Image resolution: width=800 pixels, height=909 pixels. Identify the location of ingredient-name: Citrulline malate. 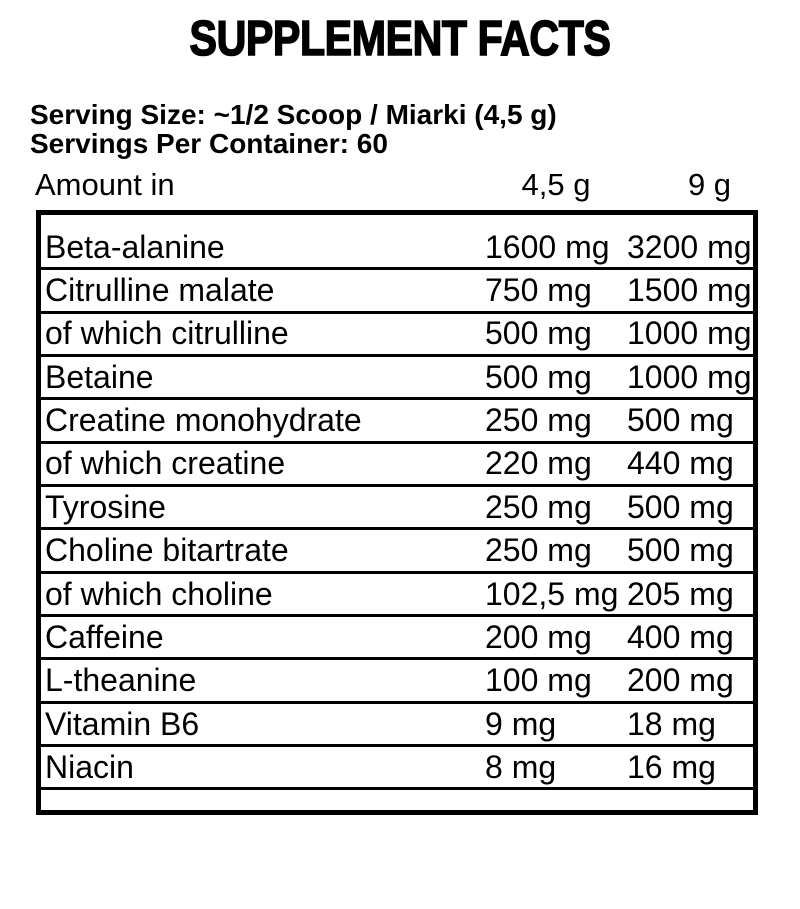
(160, 290).